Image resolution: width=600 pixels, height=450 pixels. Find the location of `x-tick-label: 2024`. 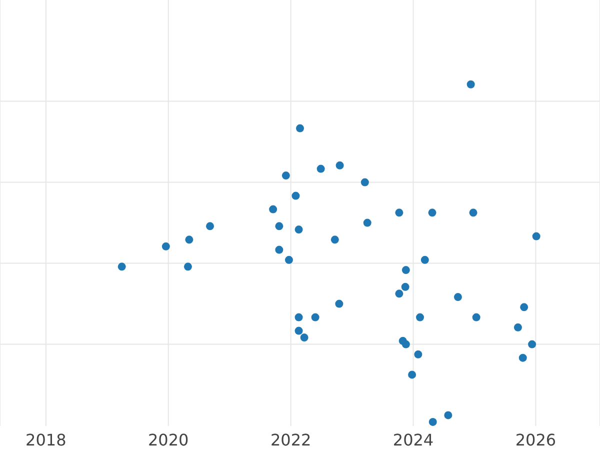

x-tick-label: 2024 is located at coordinates (413, 440).